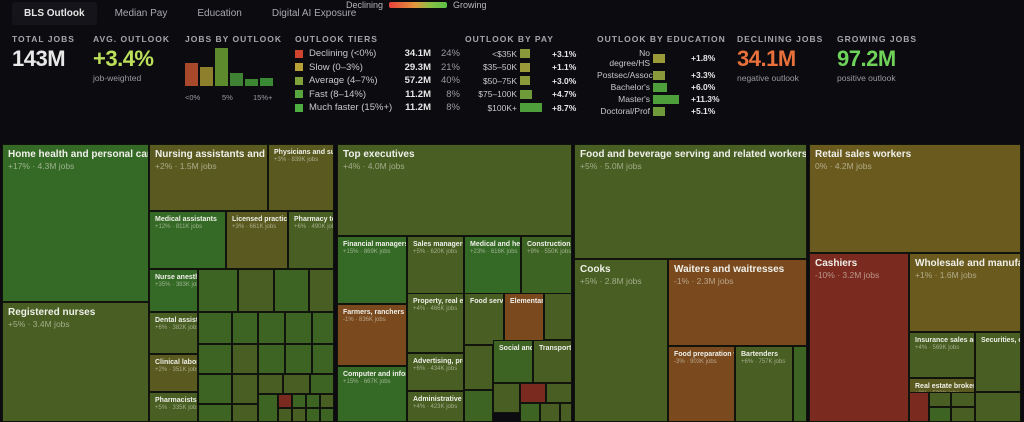 The width and height of the screenshot is (1024, 422). What do you see at coordinates (187, 240) in the screenshot?
I see `treemap-cell: Medical assistants +12% · 811K jobs` at bounding box center [187, 240].